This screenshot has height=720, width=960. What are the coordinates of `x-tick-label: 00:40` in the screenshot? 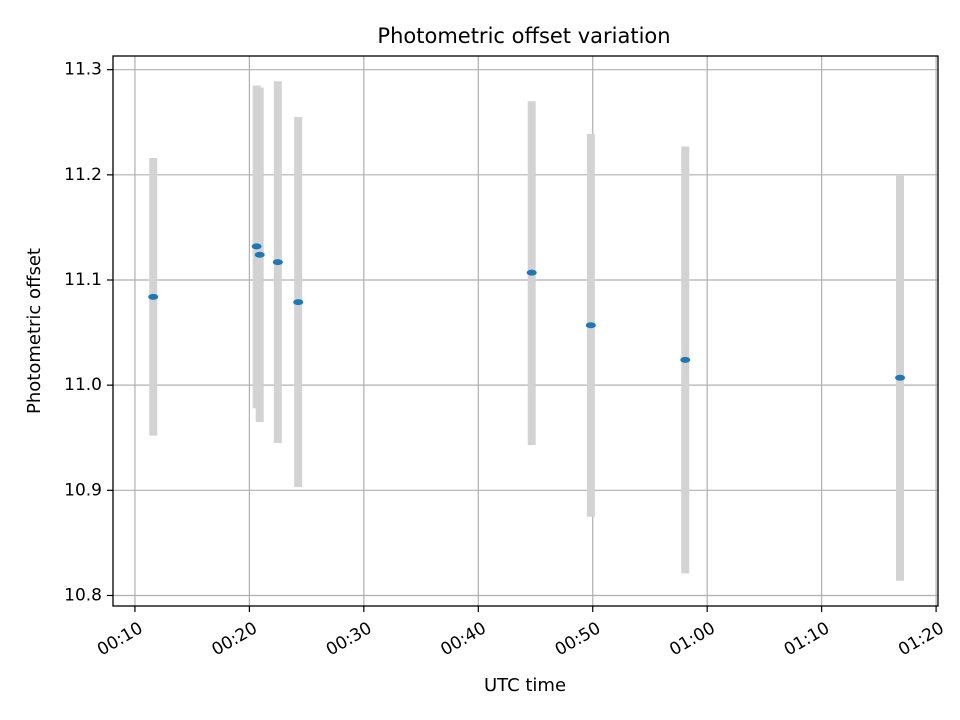 It's located at (463, 639).